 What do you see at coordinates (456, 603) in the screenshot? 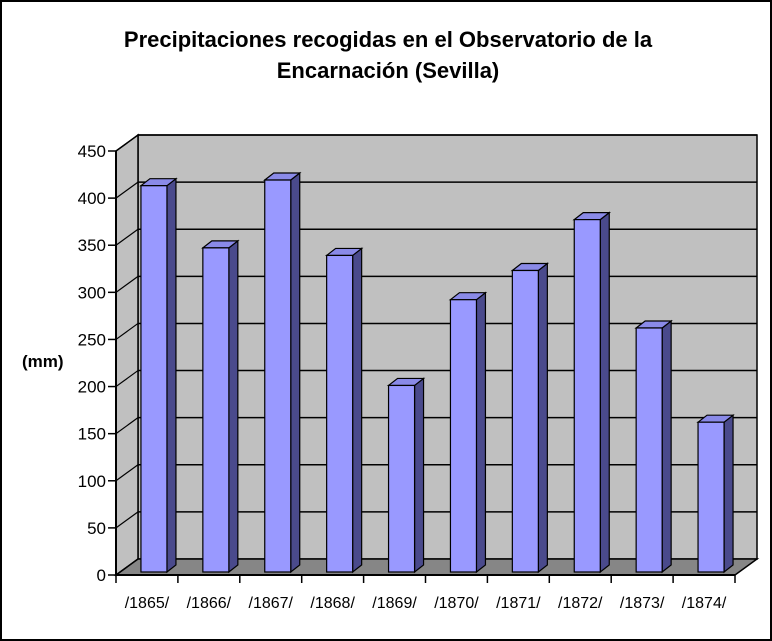
I see `x-tick-label: /1870/` at bounding box center [456, 603].